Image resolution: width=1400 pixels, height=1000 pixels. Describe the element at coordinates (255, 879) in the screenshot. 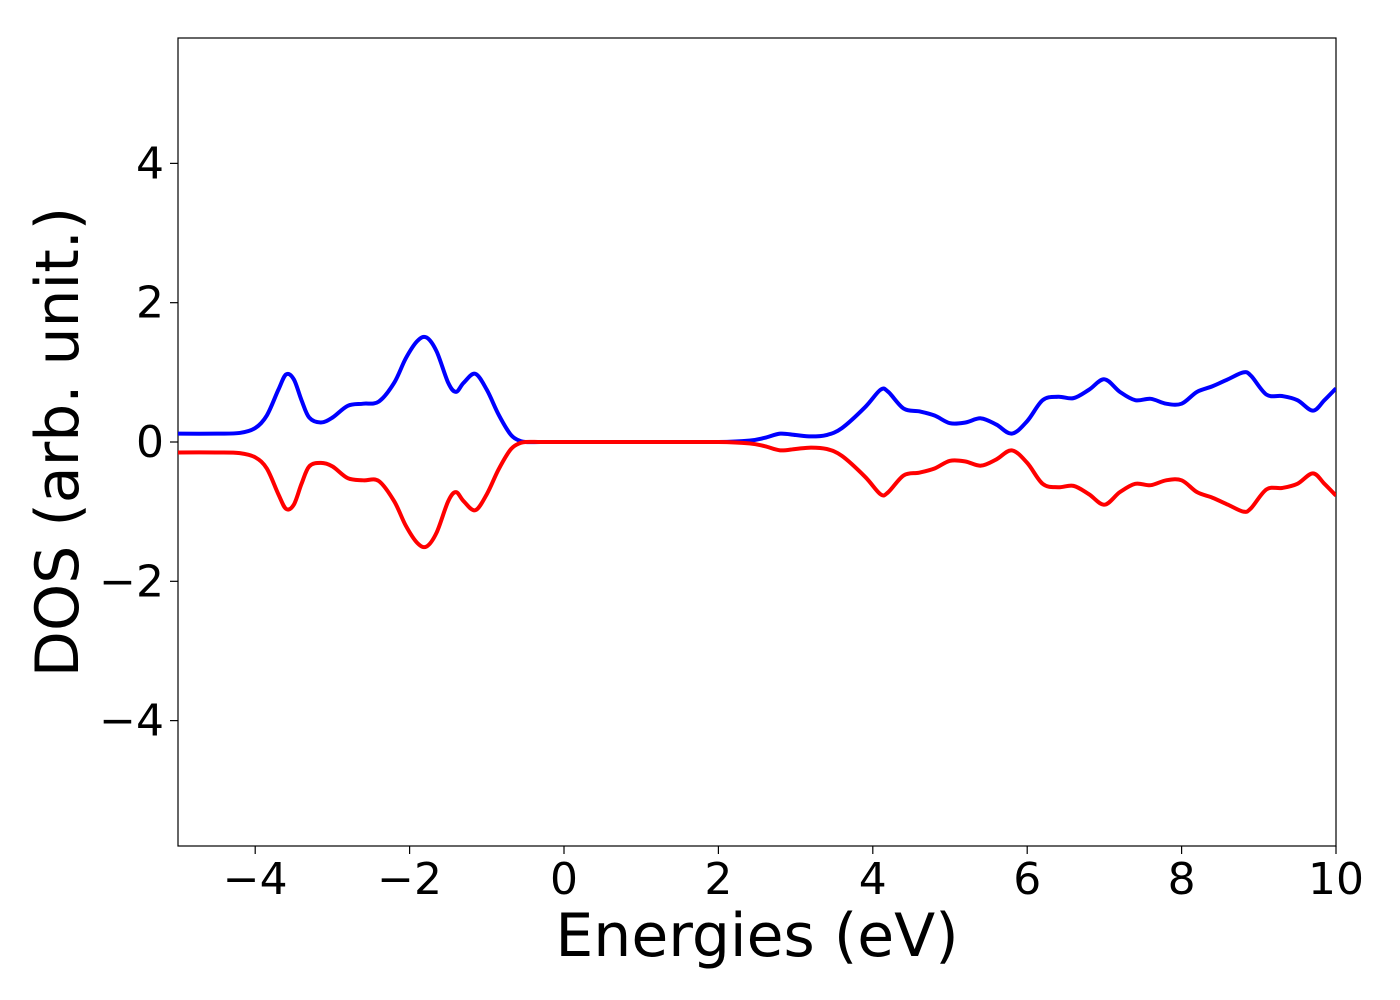

I see `x-tick-label: −4` at that location.